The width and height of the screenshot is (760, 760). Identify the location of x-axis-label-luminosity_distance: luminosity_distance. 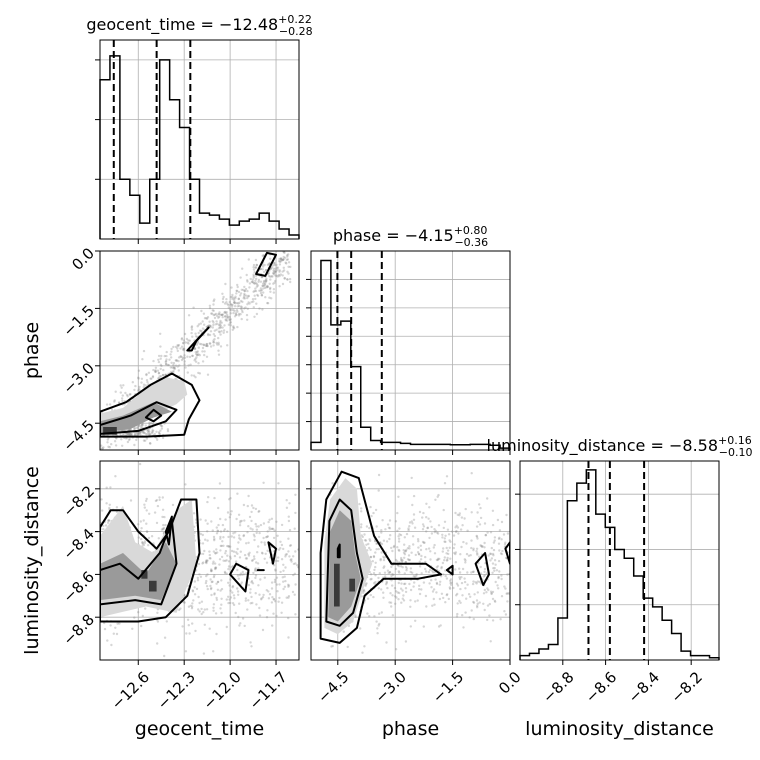
(619, 729).